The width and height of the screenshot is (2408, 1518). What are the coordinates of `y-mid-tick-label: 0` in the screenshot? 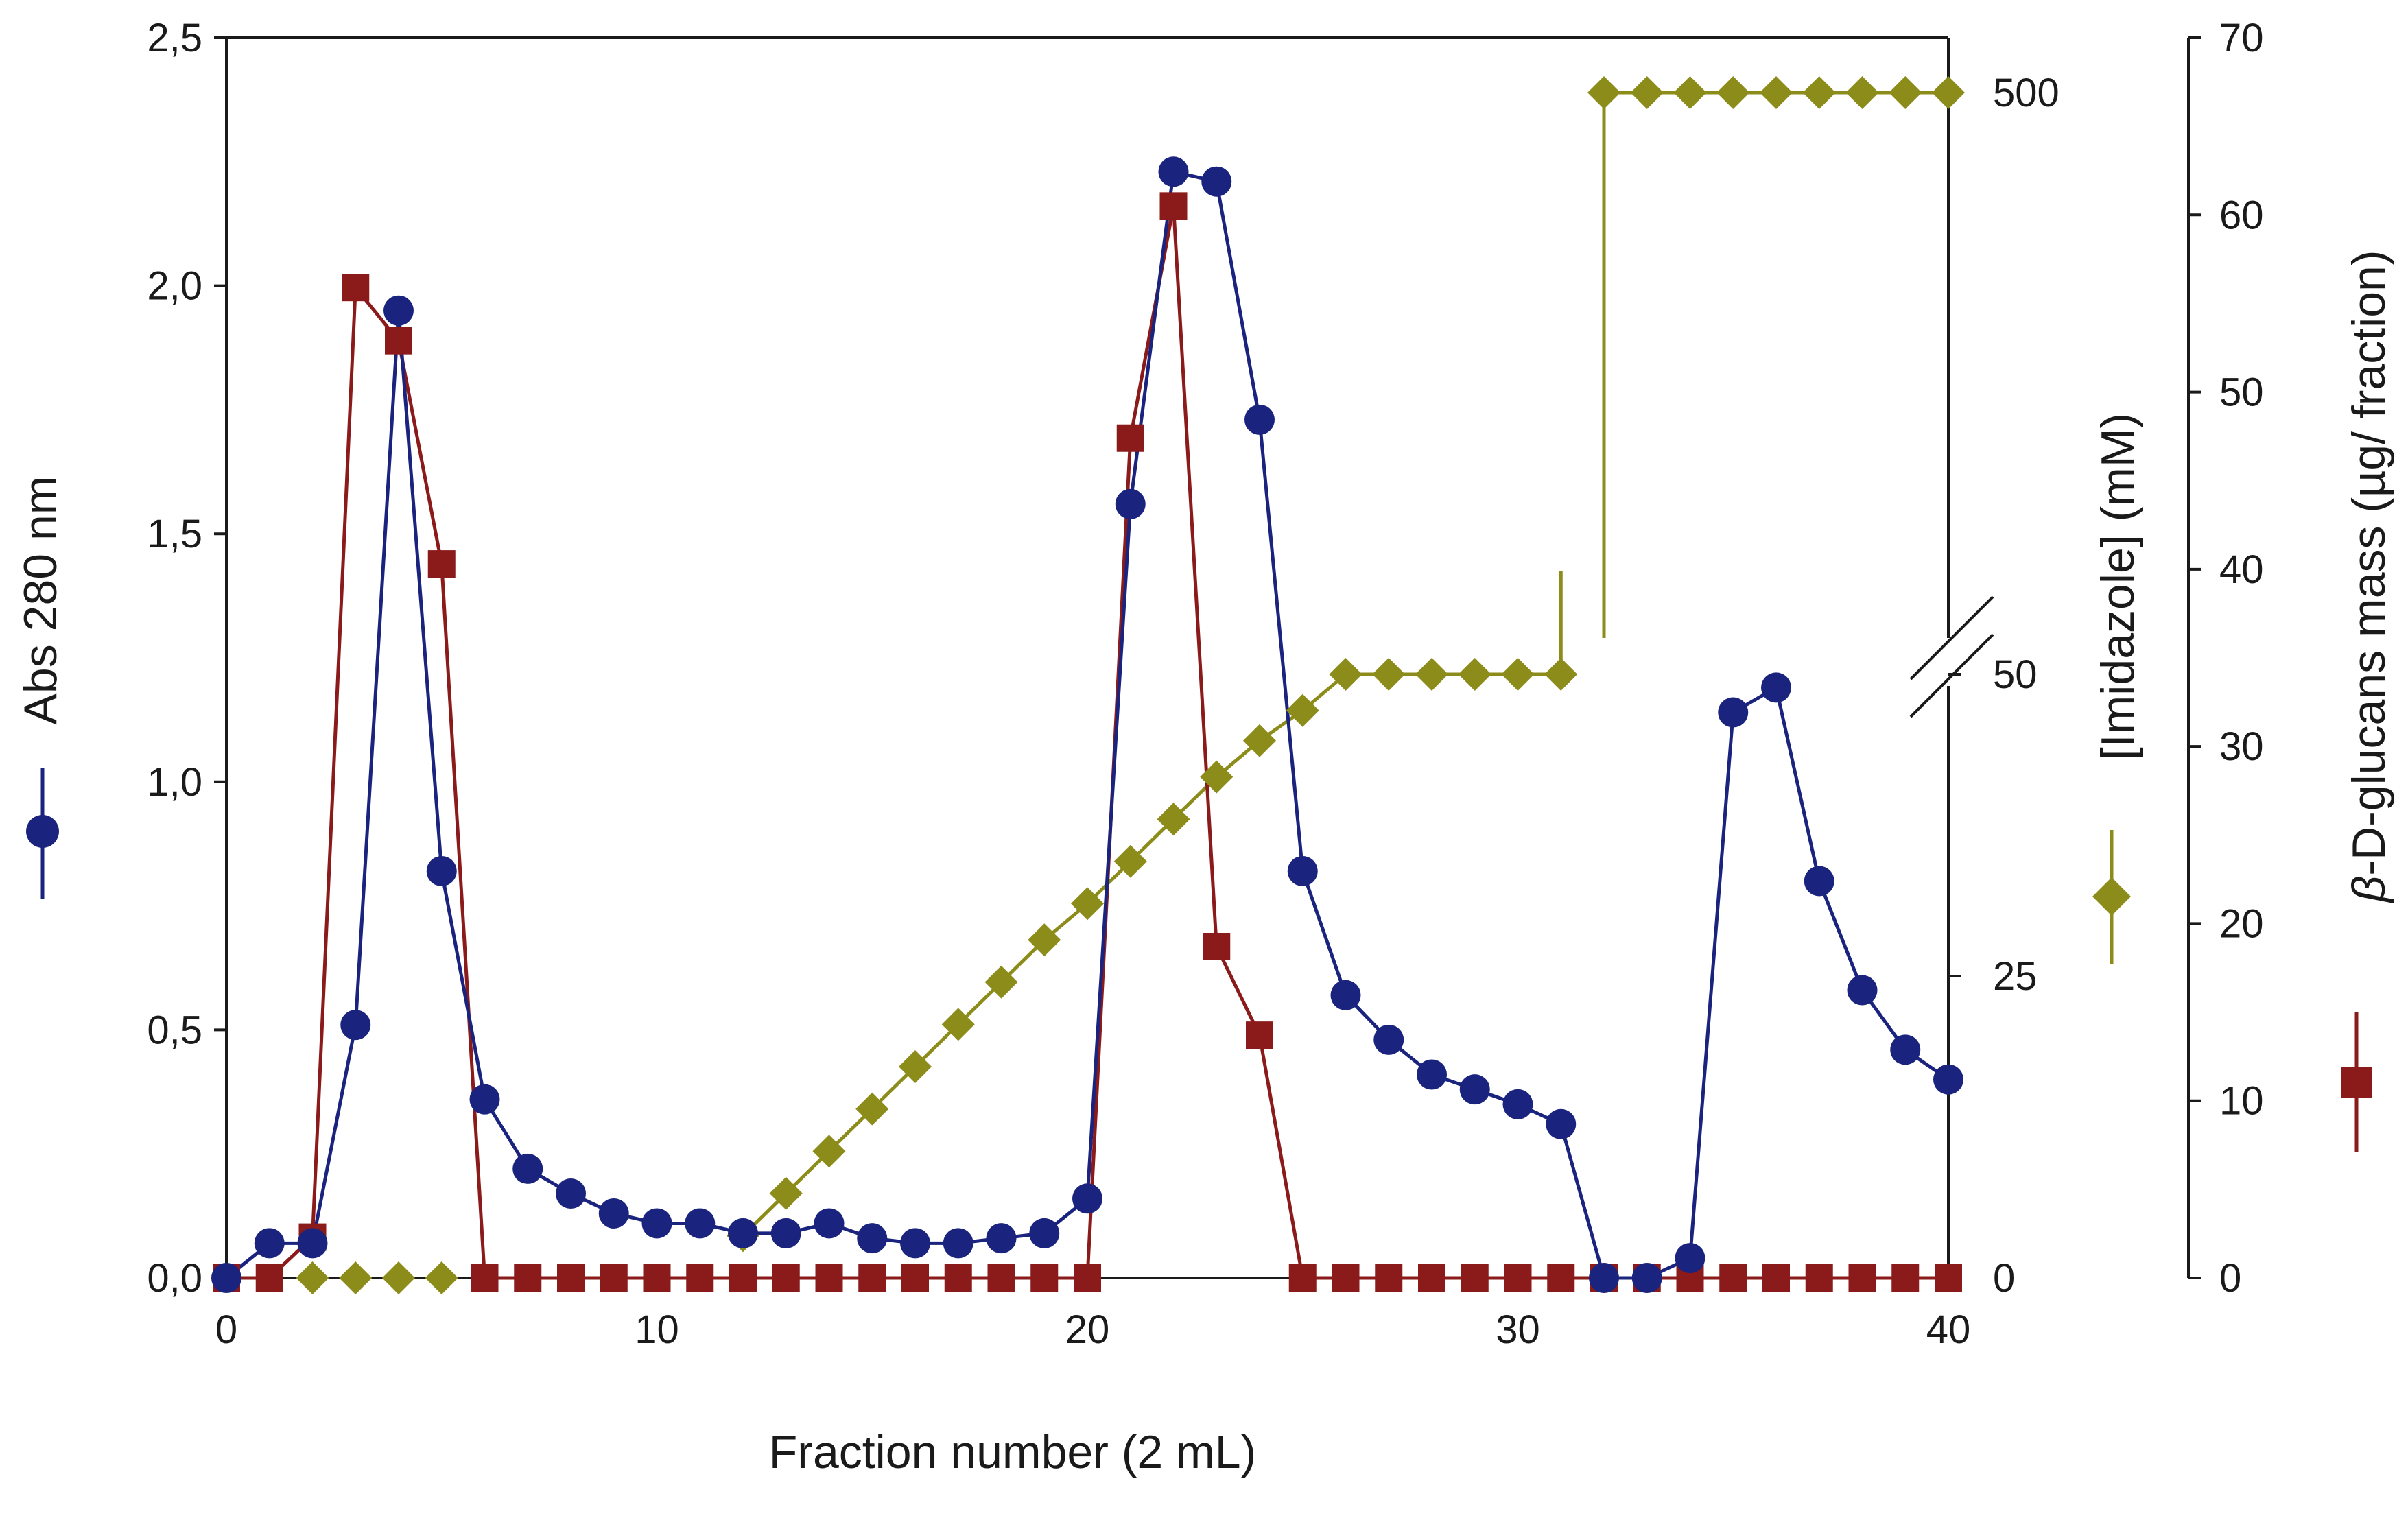 It's located at (2004, 1279).